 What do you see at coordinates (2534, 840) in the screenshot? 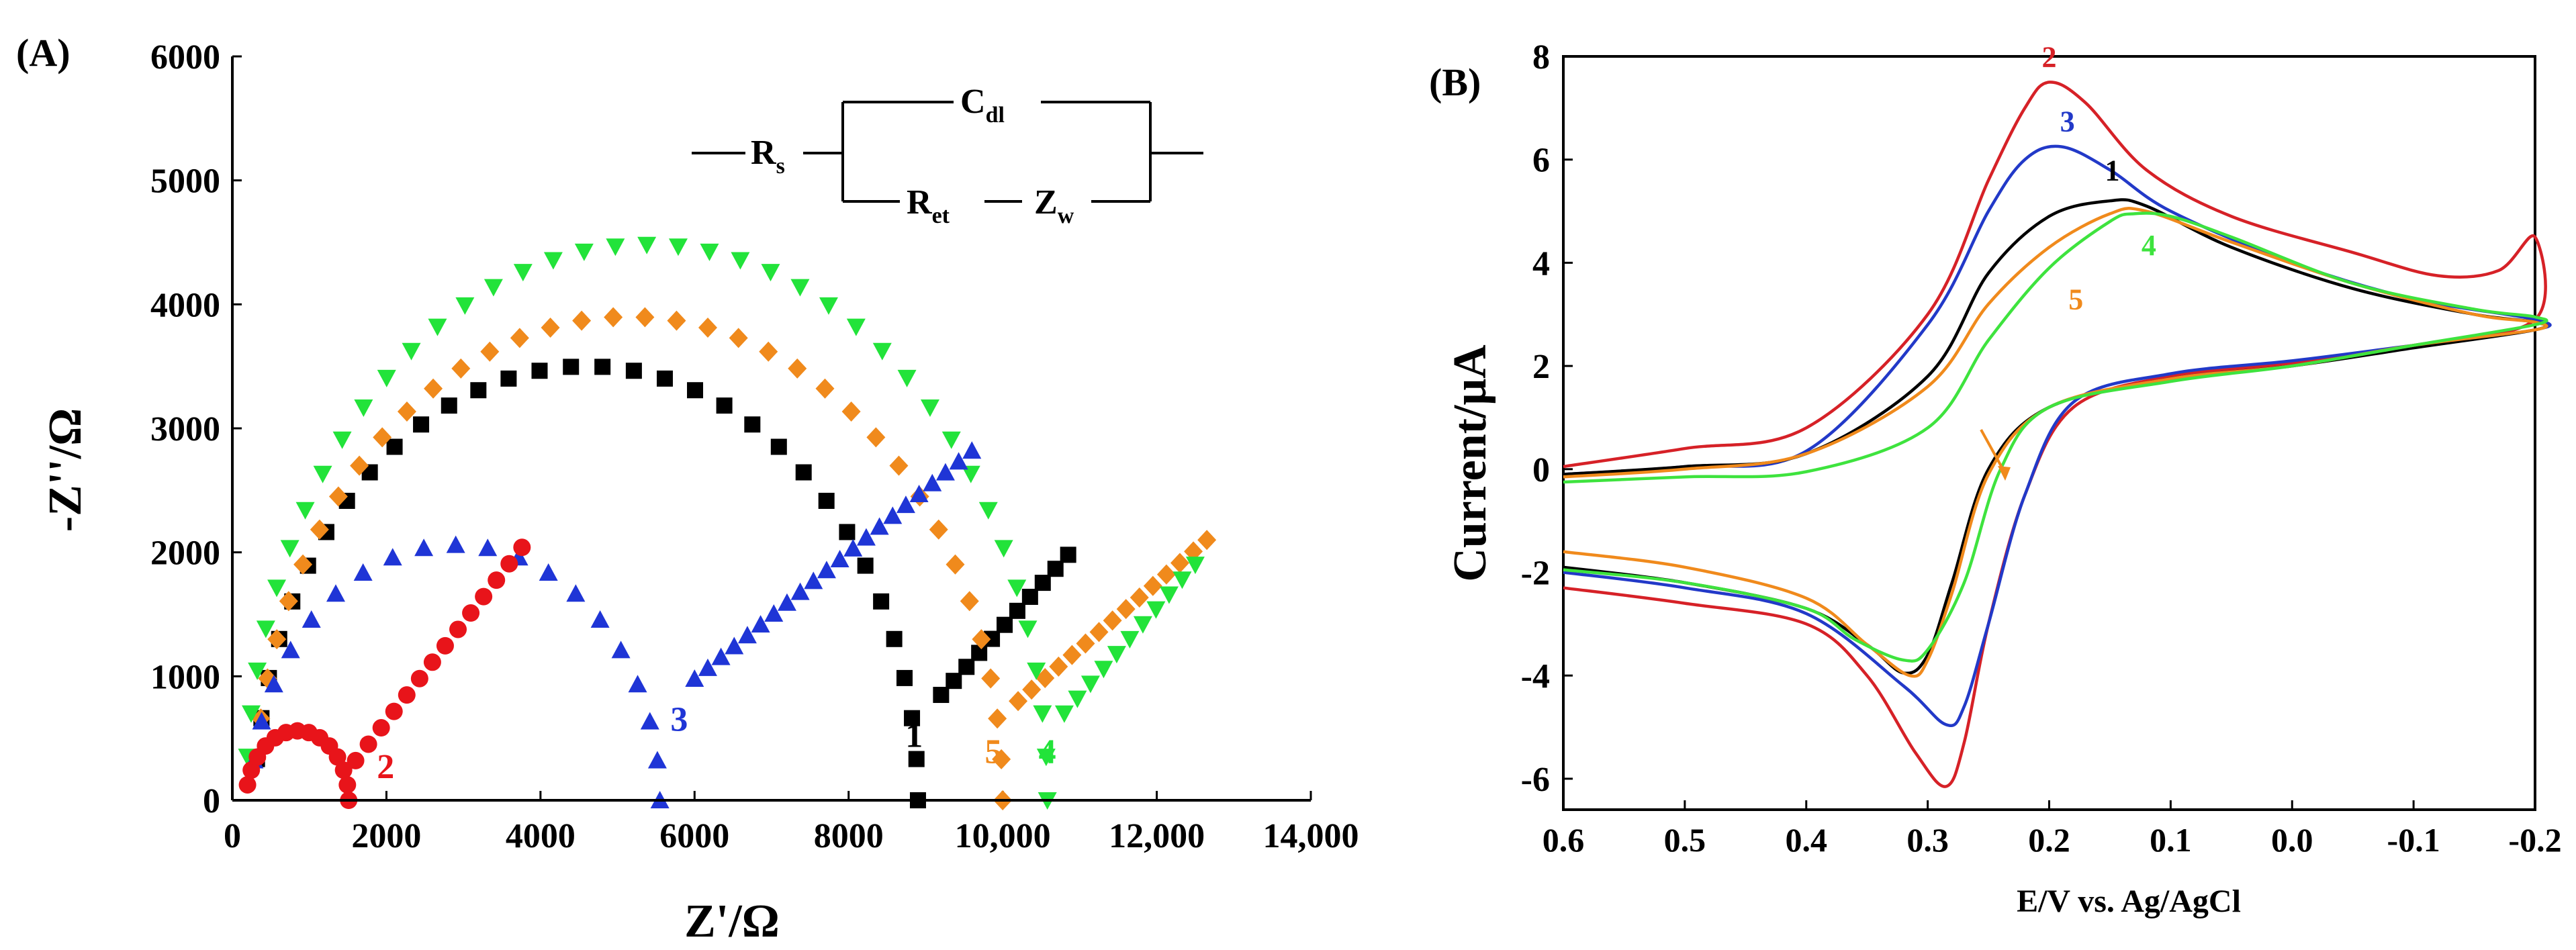
I see `panel-b-x-tick-label: -0.2` at bounding box center [2534, 840].